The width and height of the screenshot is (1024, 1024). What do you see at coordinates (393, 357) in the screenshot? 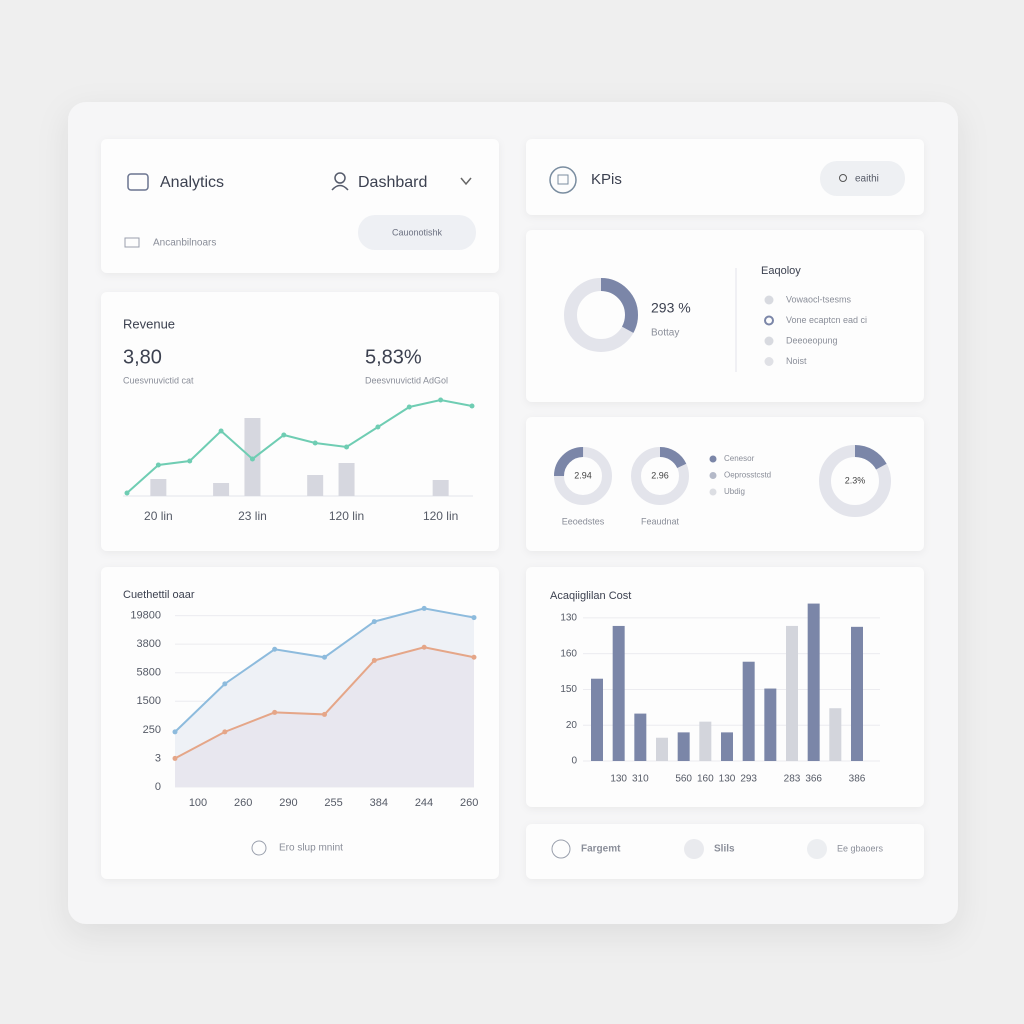
I see `stat-value: 5,83%` at bounding box center [393, 357].